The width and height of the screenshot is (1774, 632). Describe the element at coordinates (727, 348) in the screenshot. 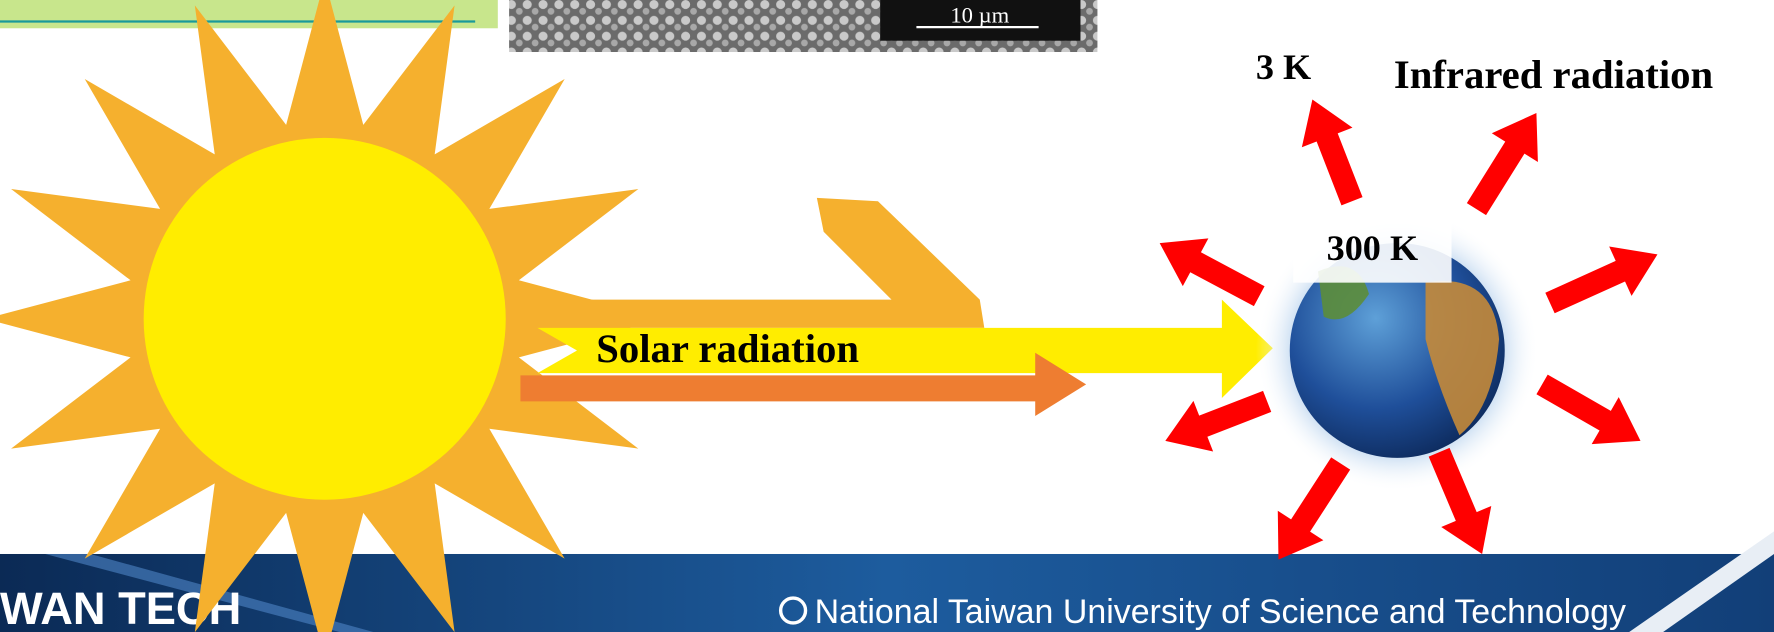

I see `solar-label: Solar radiation` at that location.